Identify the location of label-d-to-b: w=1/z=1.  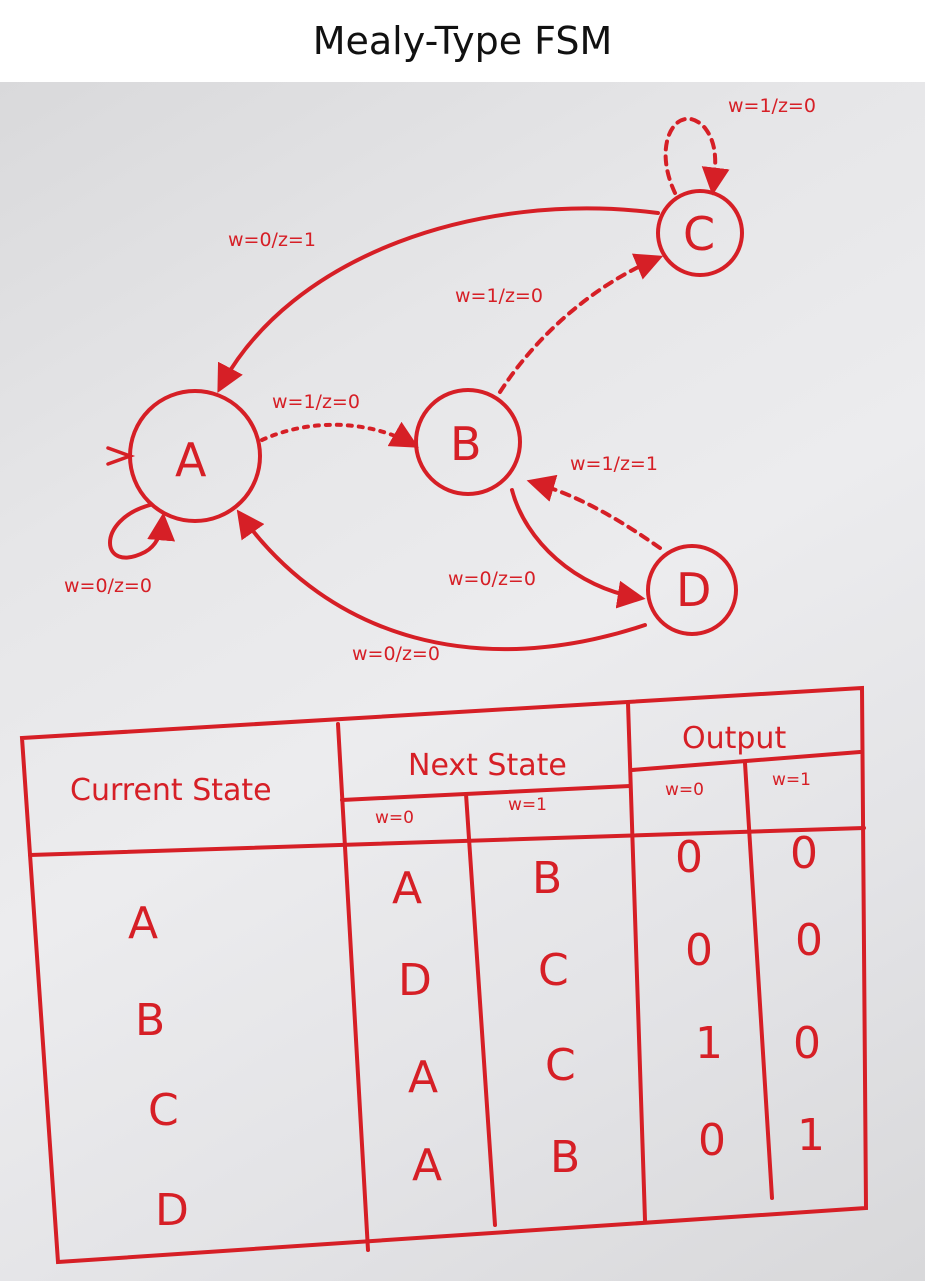
(614, 464).